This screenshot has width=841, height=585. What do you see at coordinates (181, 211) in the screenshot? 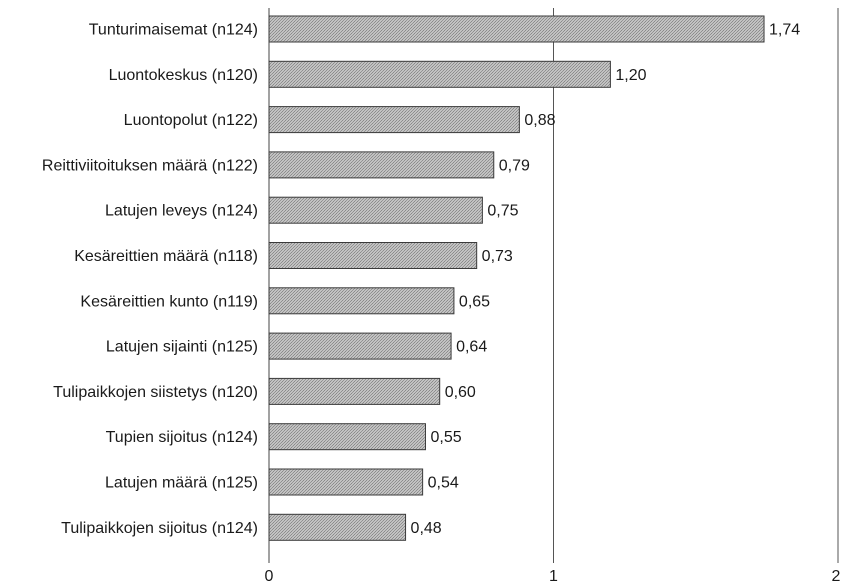
I see `category-label: Latujen leveys (n124)` at bounding box center [181, 211].